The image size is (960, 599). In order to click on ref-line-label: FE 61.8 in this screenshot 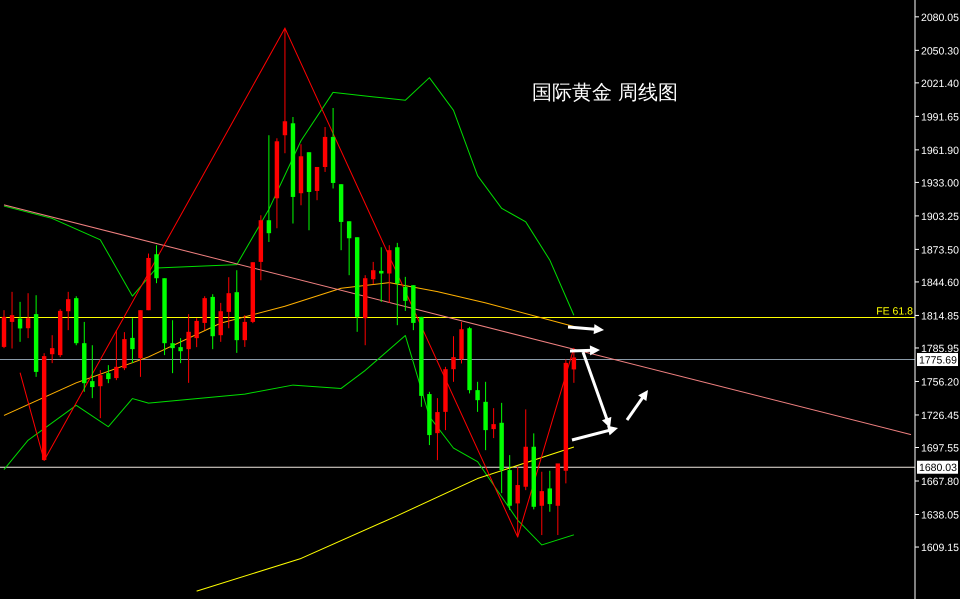, I will do `click(895, 312)`.